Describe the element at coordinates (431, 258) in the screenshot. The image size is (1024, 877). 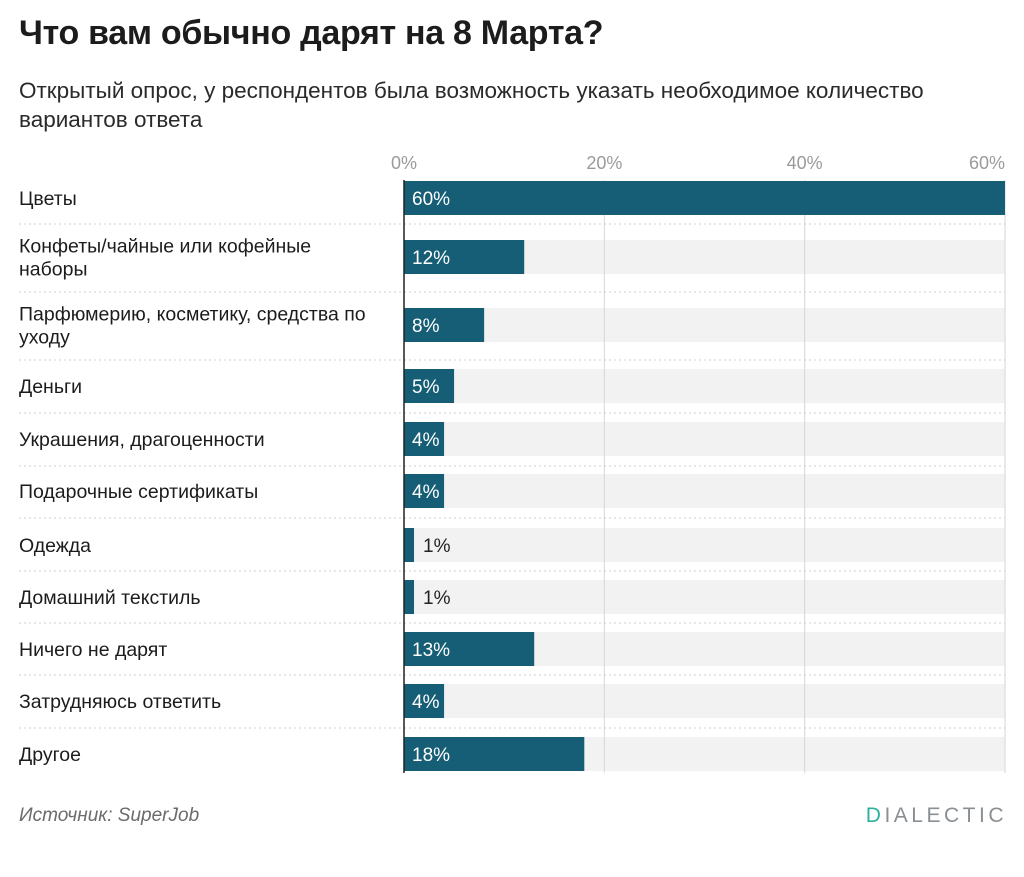
I see `bar-value-label: 12%` at that location.